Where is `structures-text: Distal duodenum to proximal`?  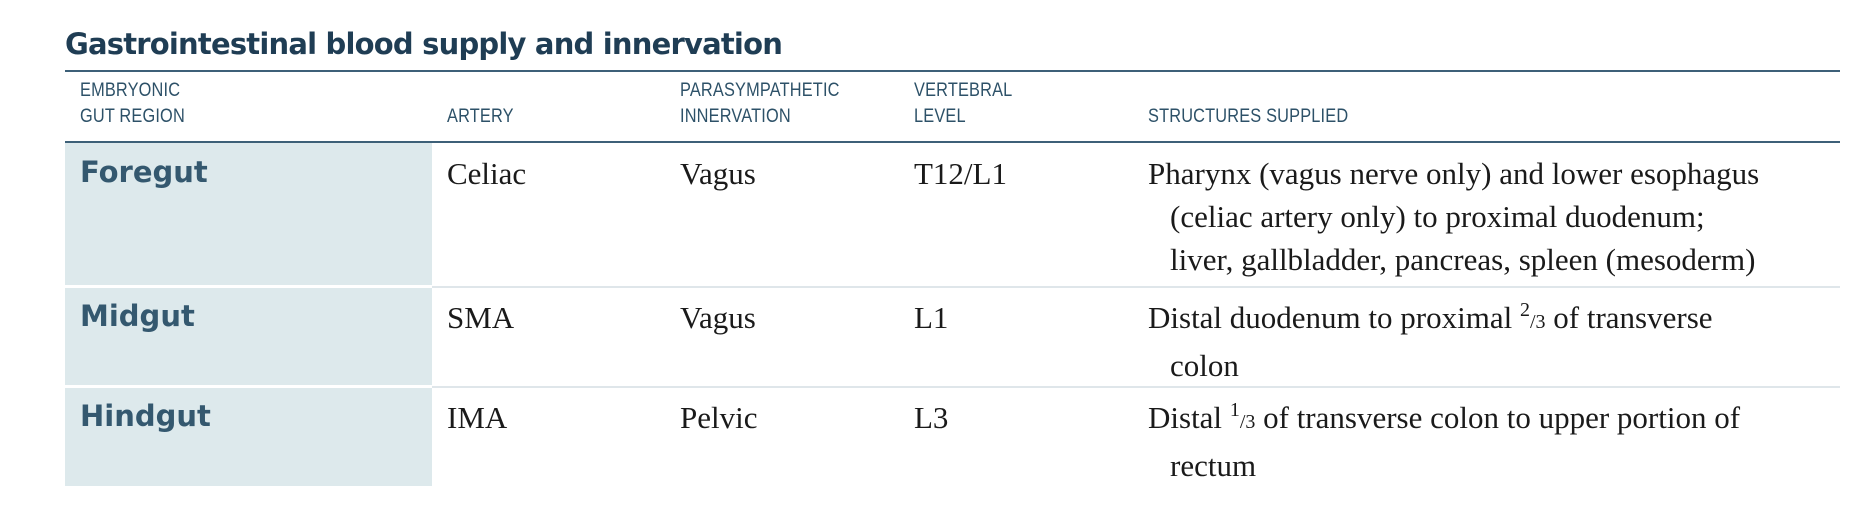 structures-text: Distal duodenum to proximal is located at coordinates (1334, 317).